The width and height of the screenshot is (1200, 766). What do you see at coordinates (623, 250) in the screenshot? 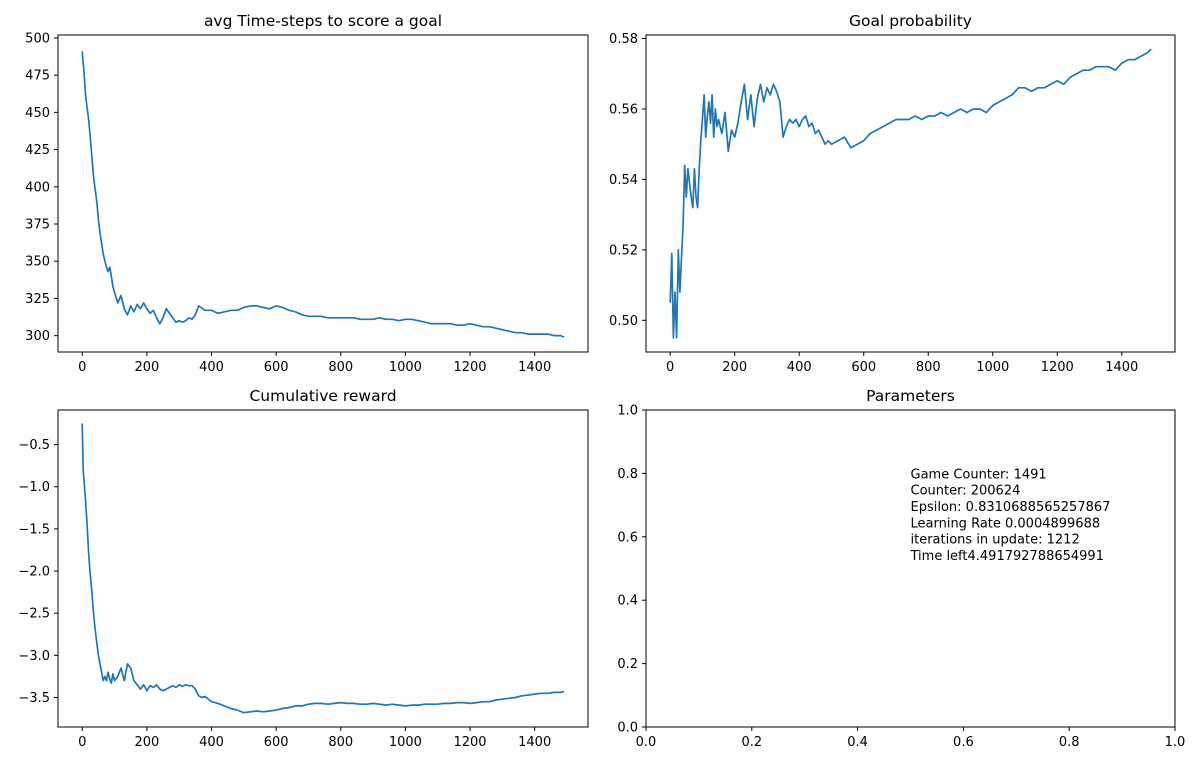
I see `y-tick-label: 0.52` at bounding box center [623, 250].